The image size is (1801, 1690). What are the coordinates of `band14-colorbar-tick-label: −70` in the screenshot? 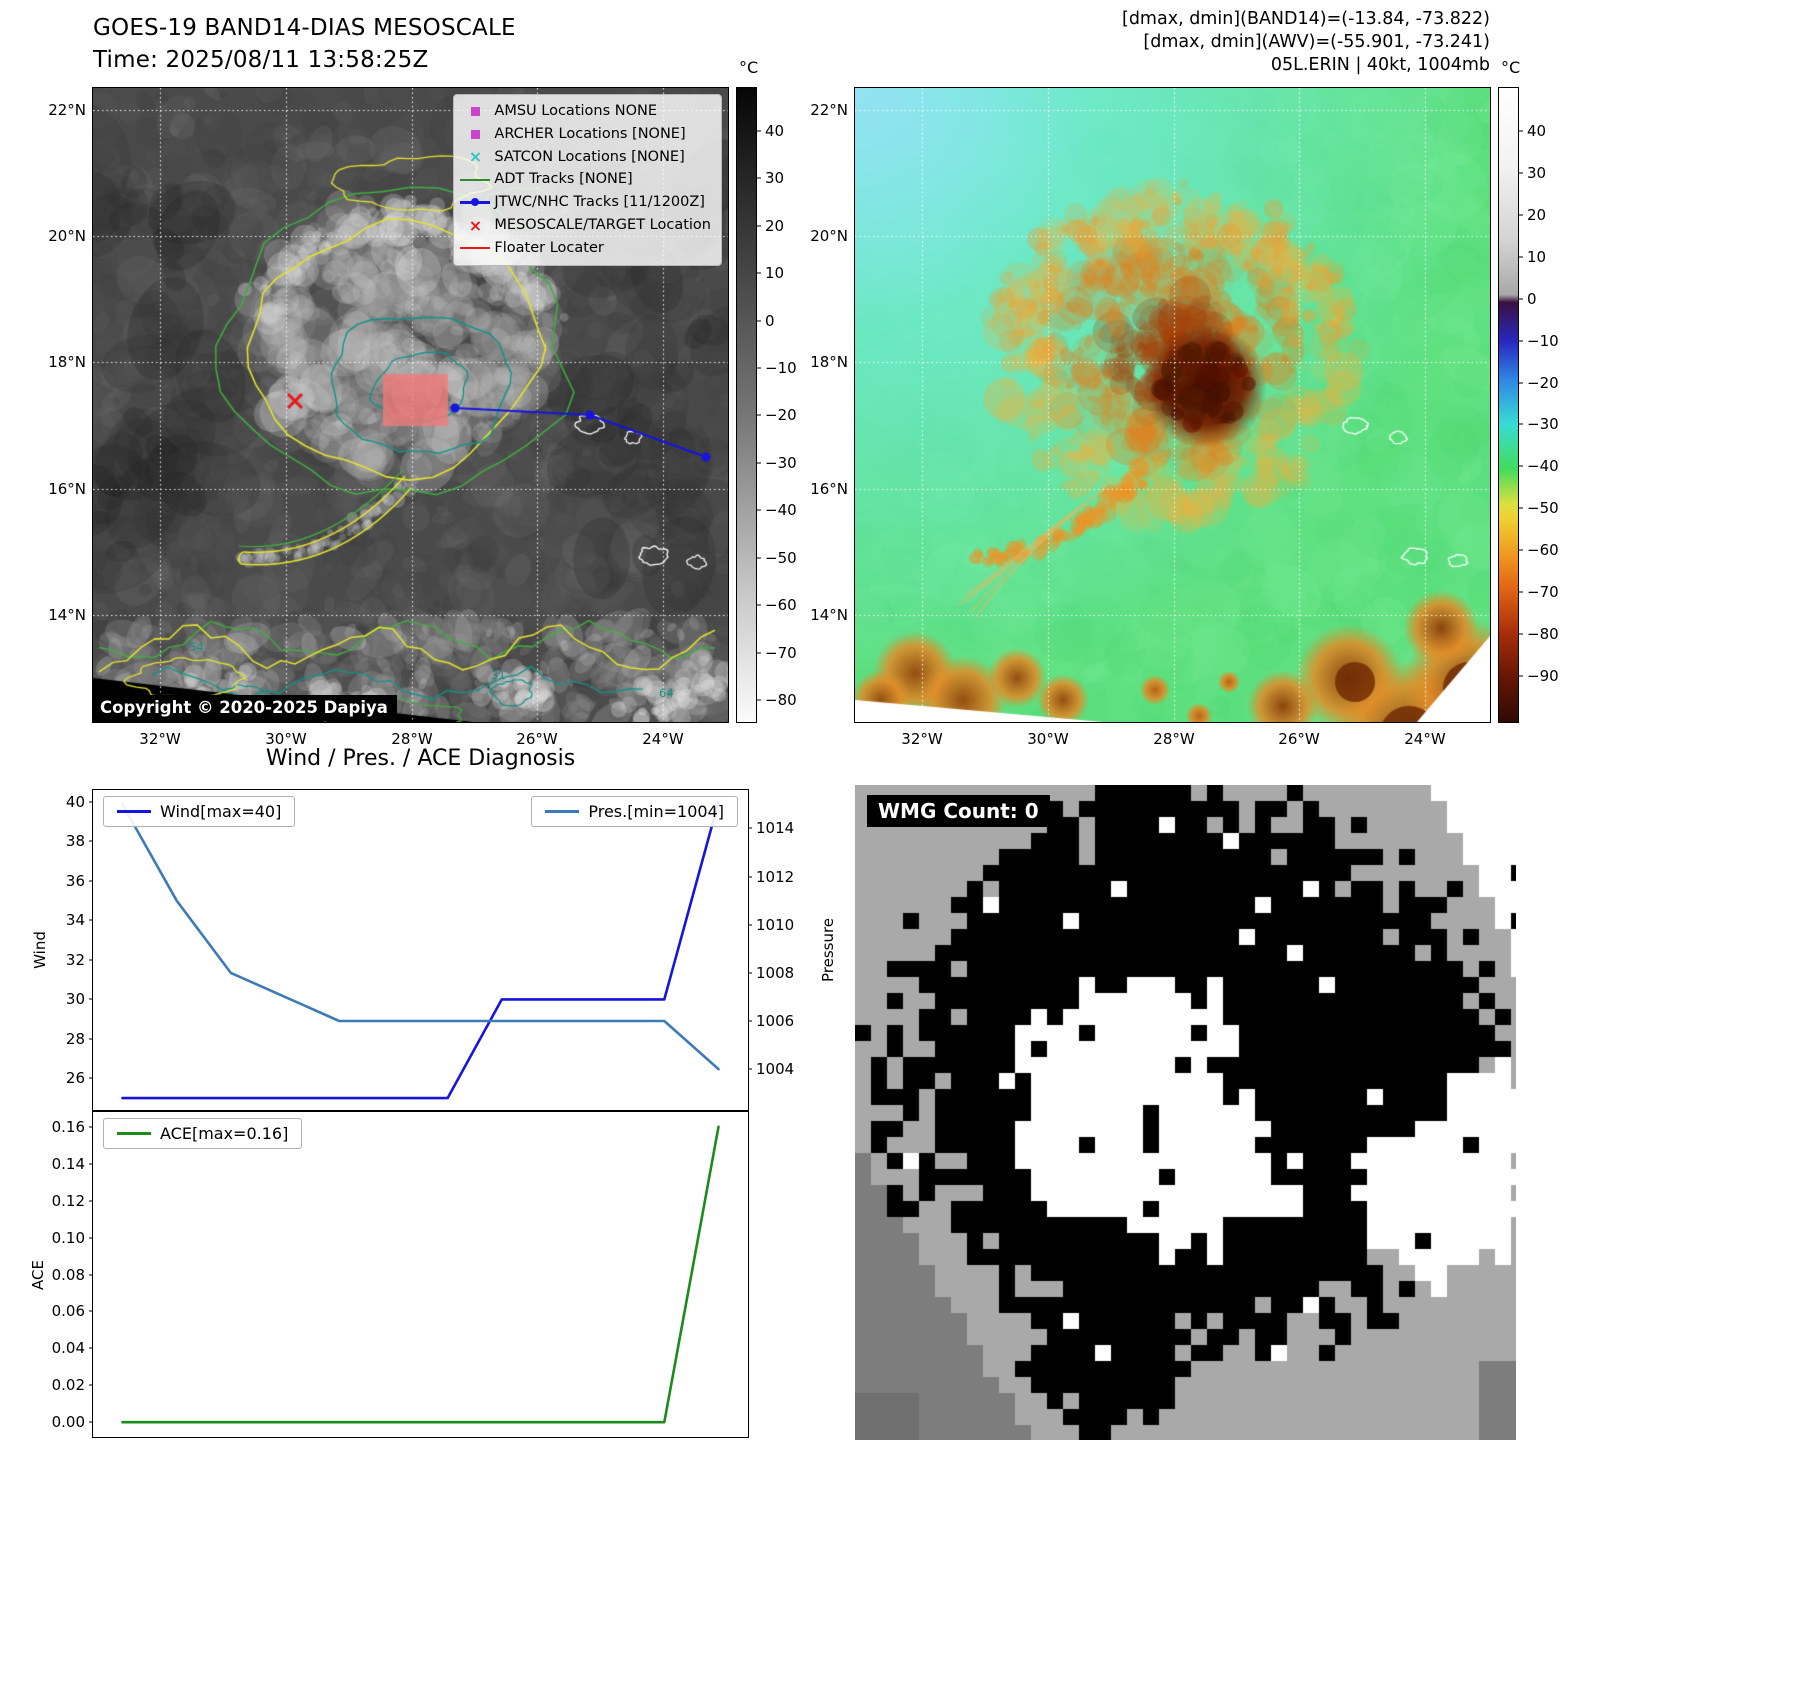 It's located at (781, 652).